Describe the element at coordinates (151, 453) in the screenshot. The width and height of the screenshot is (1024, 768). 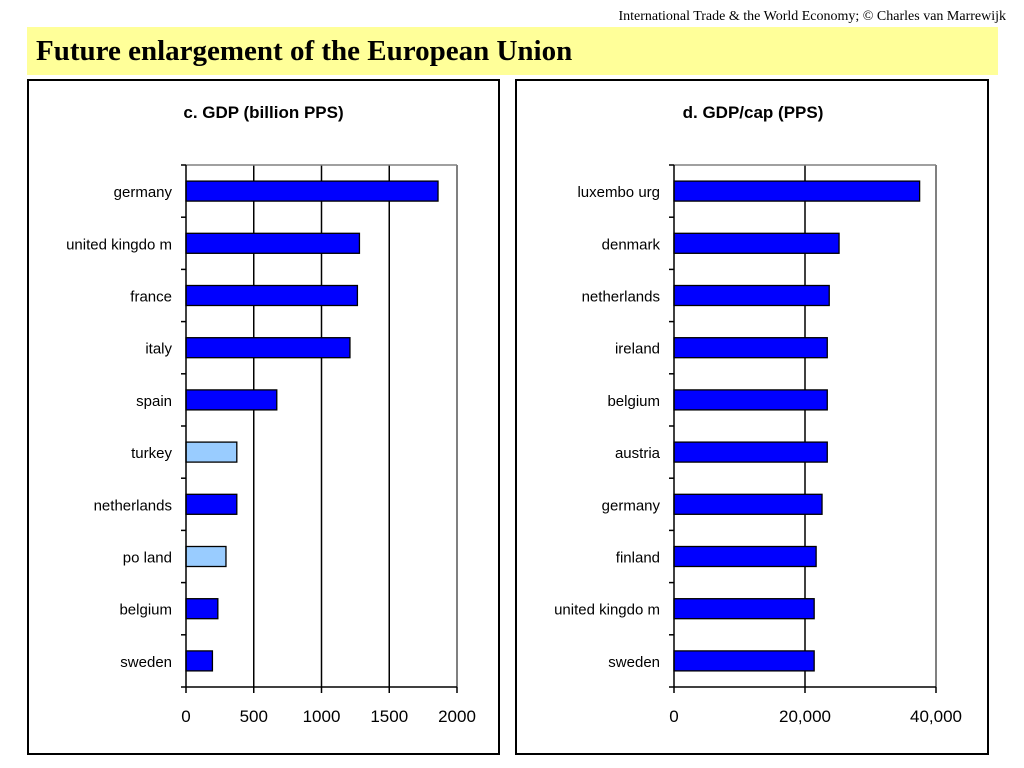
I see `category-label: turkey` at that location.